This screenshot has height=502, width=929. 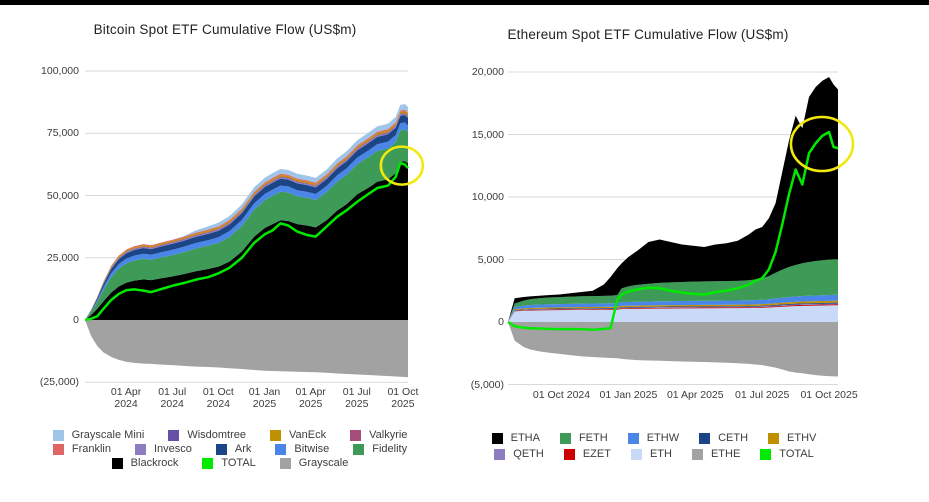 I want to click on ethereum-area-ethv, so click(x=673, y=311).